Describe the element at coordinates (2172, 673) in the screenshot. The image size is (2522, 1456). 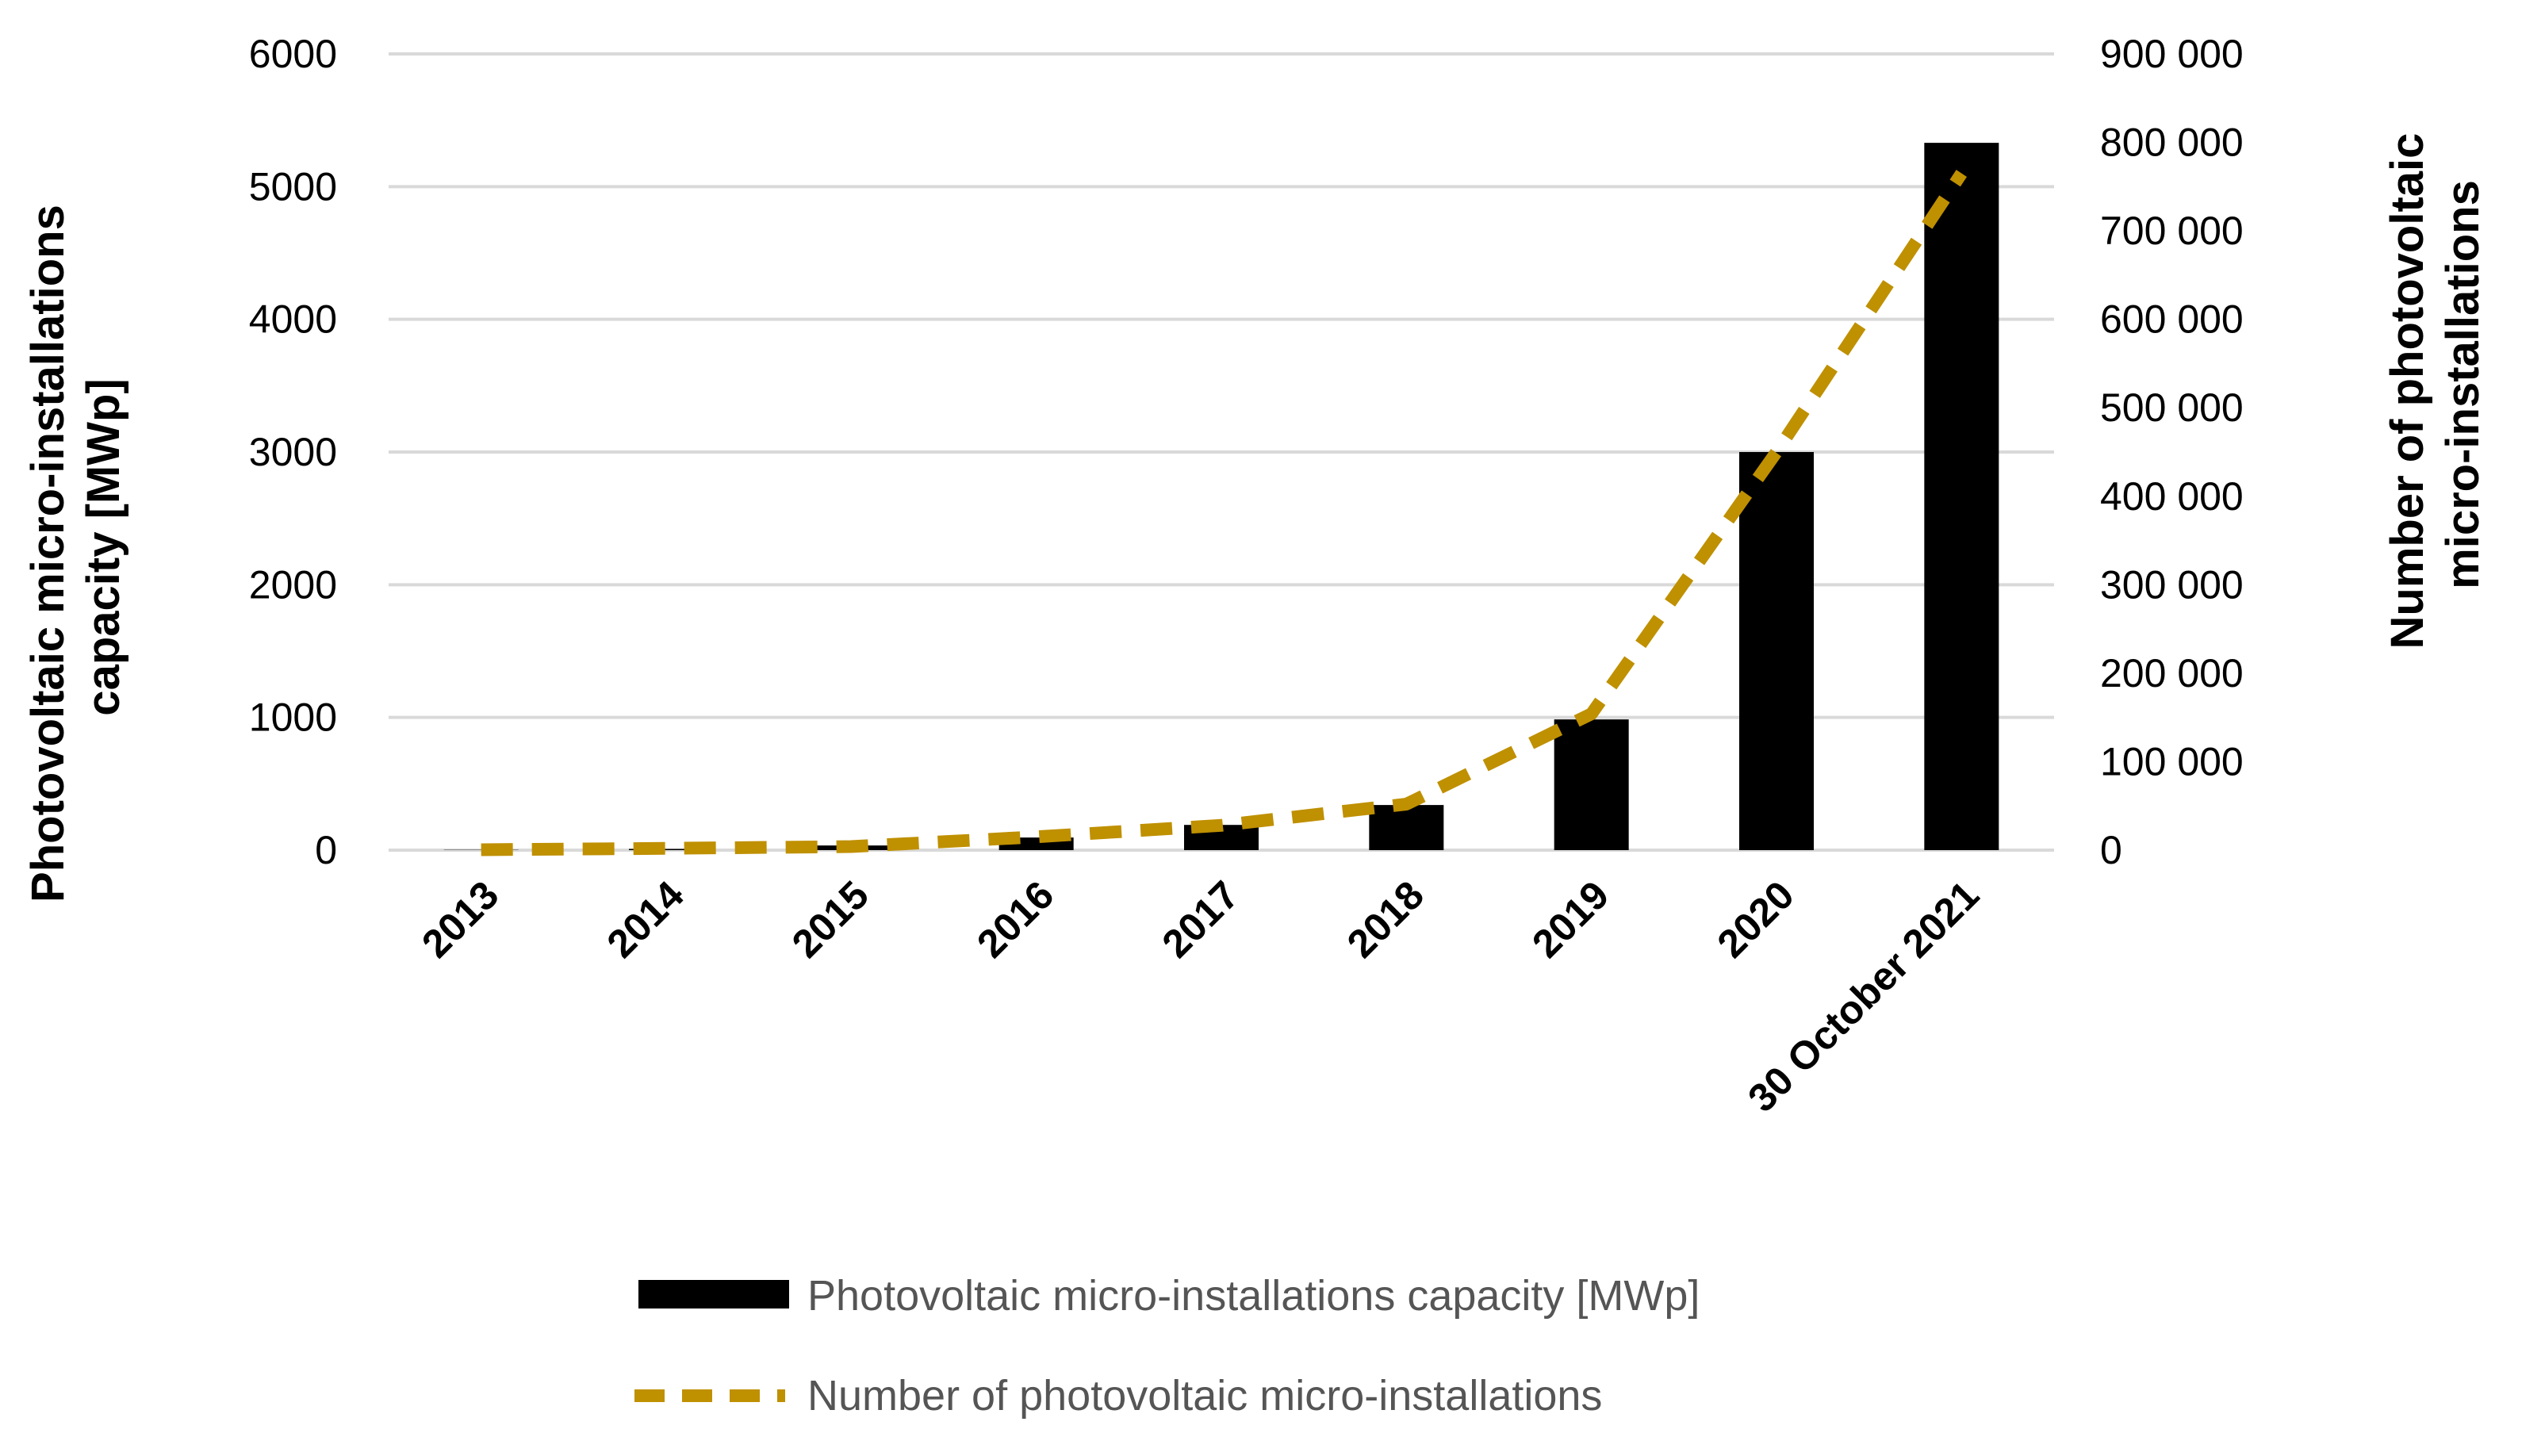
I see `right-tick-label: 200 000` at that location.